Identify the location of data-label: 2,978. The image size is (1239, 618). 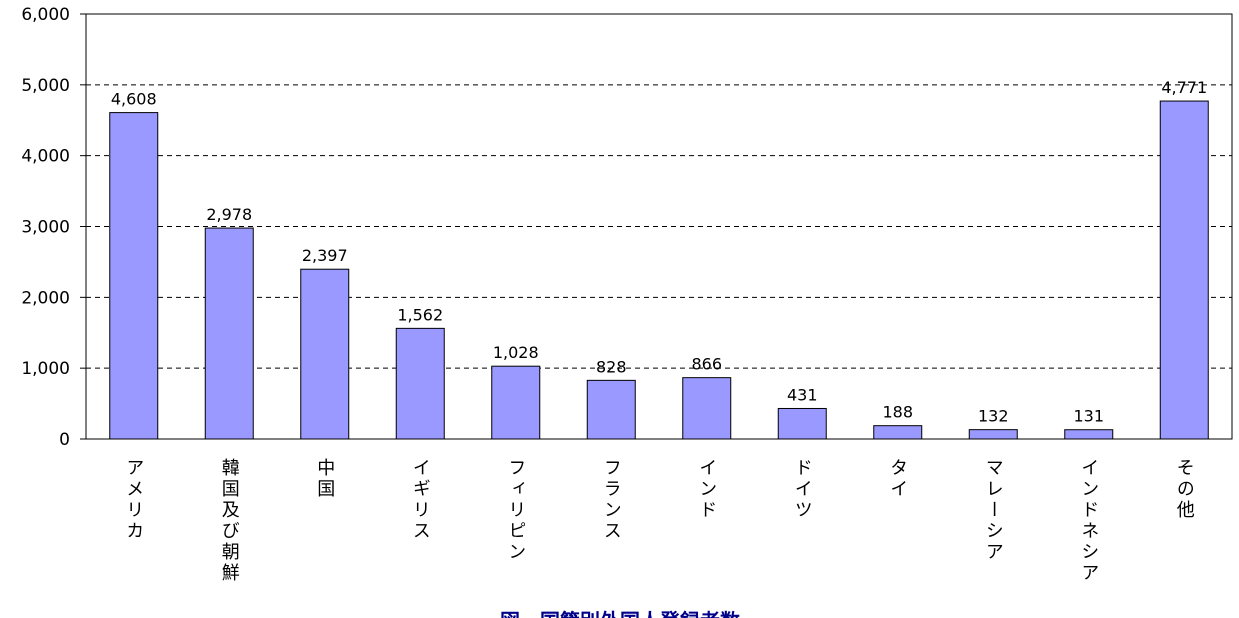
(229, 214).